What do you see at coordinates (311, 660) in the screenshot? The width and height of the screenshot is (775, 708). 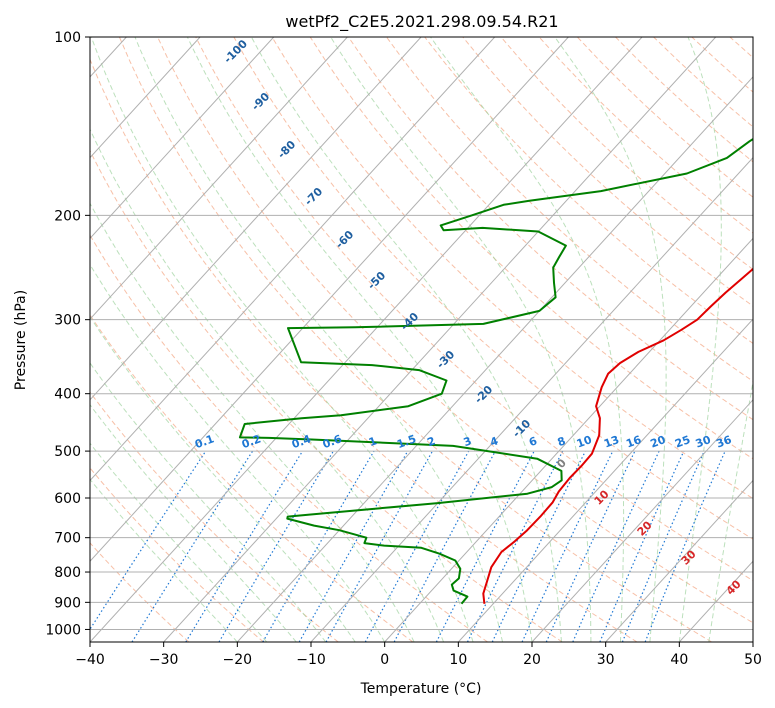 I see `x-tick-label: −10` at bounding box center [311, 660].